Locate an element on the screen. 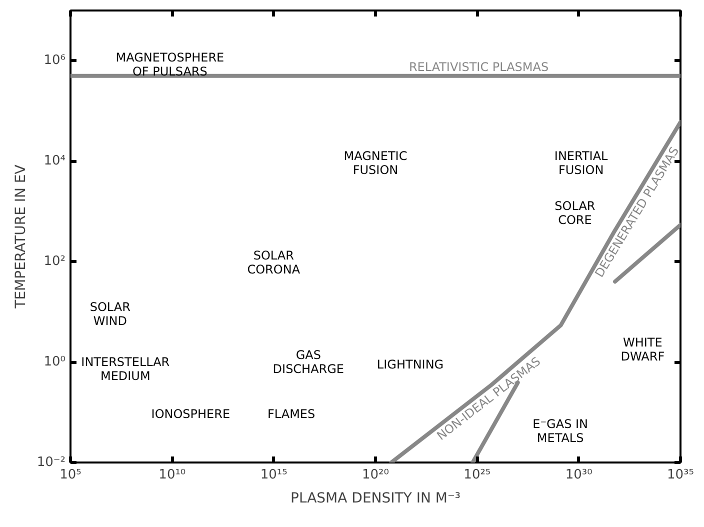 Image resolution: width=704 pixels, height=527 pixels. annotation: SOLAR CORONA is located at coordinates (274, 262).